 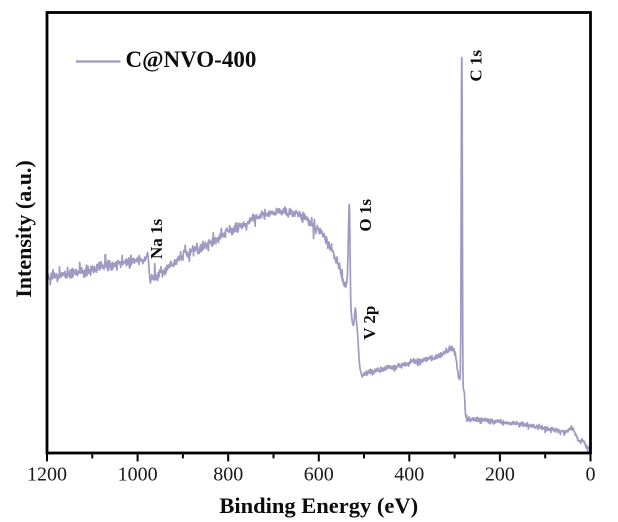 What do you see at coordinates (369, 323) in the screenshot?
I see `svg-text: V 2p` at bounding box center [369, 323].